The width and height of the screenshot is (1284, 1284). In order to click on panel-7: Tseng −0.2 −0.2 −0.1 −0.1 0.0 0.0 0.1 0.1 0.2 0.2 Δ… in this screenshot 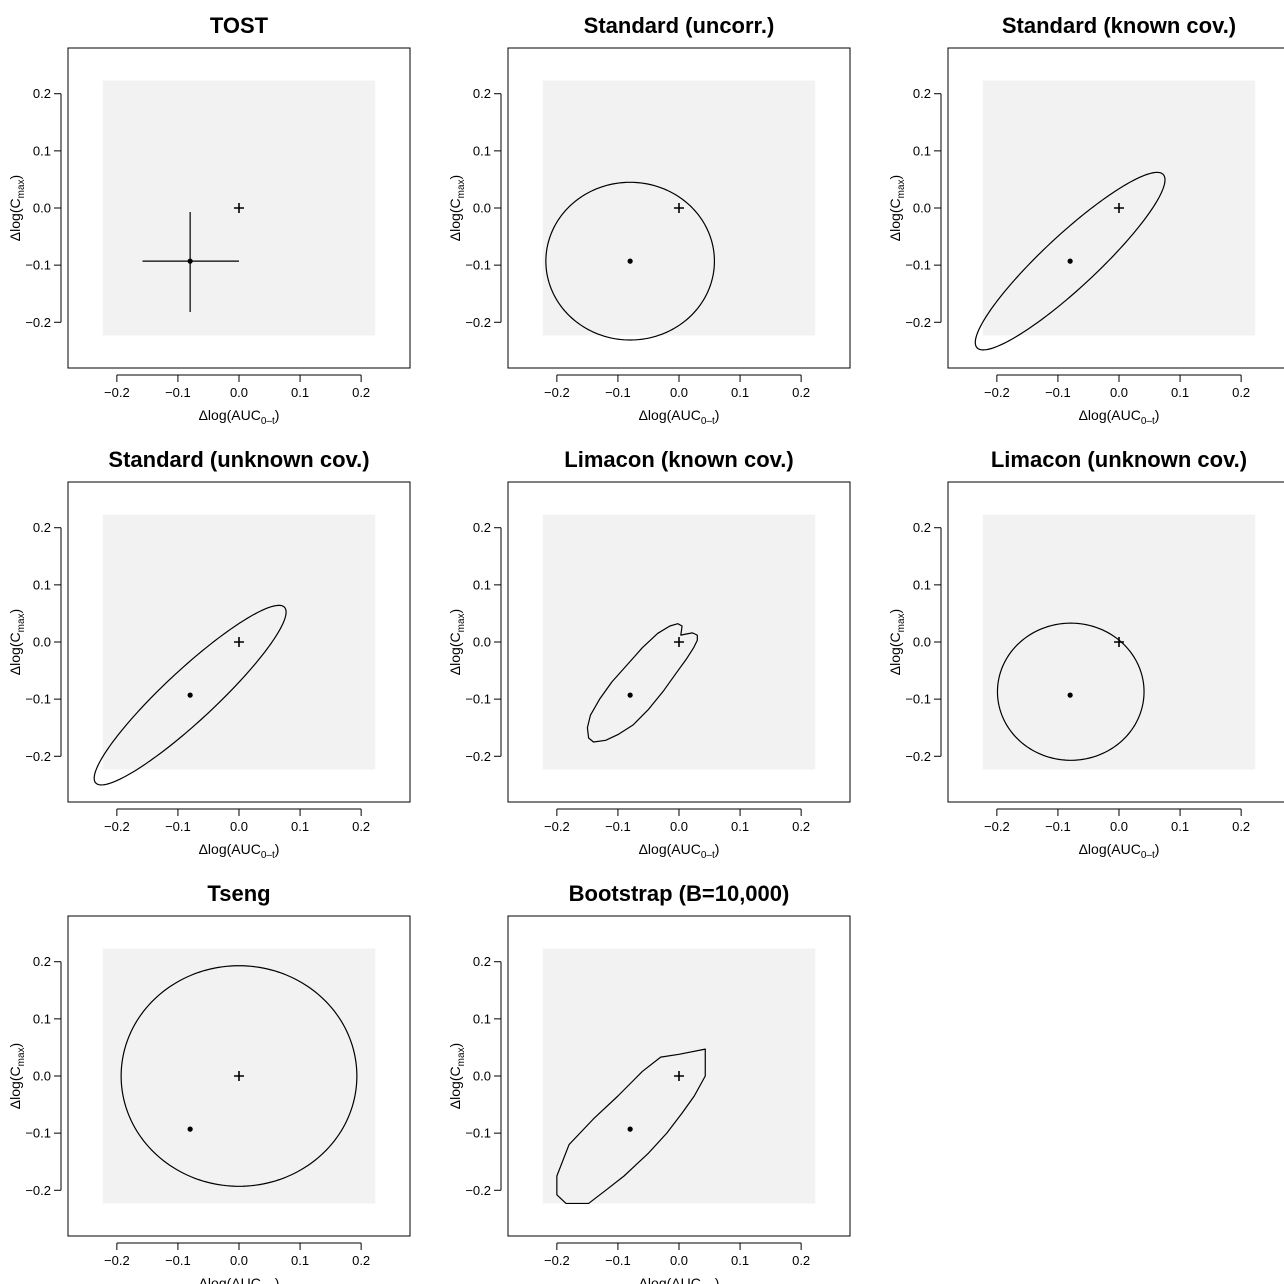, I will do `click(209, 1082)`.